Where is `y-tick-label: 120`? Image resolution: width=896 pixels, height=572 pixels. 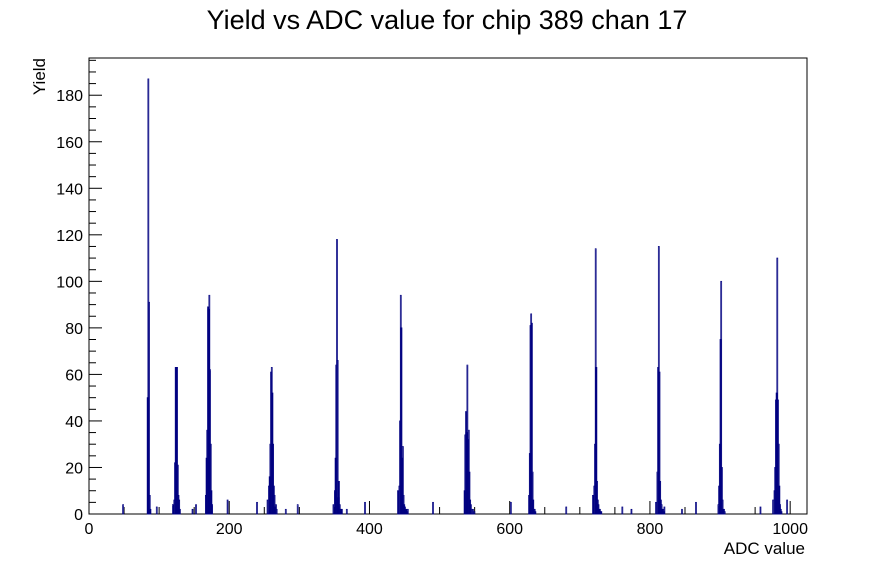 y-tick-label: 120 is located at coordinates (69, 236).